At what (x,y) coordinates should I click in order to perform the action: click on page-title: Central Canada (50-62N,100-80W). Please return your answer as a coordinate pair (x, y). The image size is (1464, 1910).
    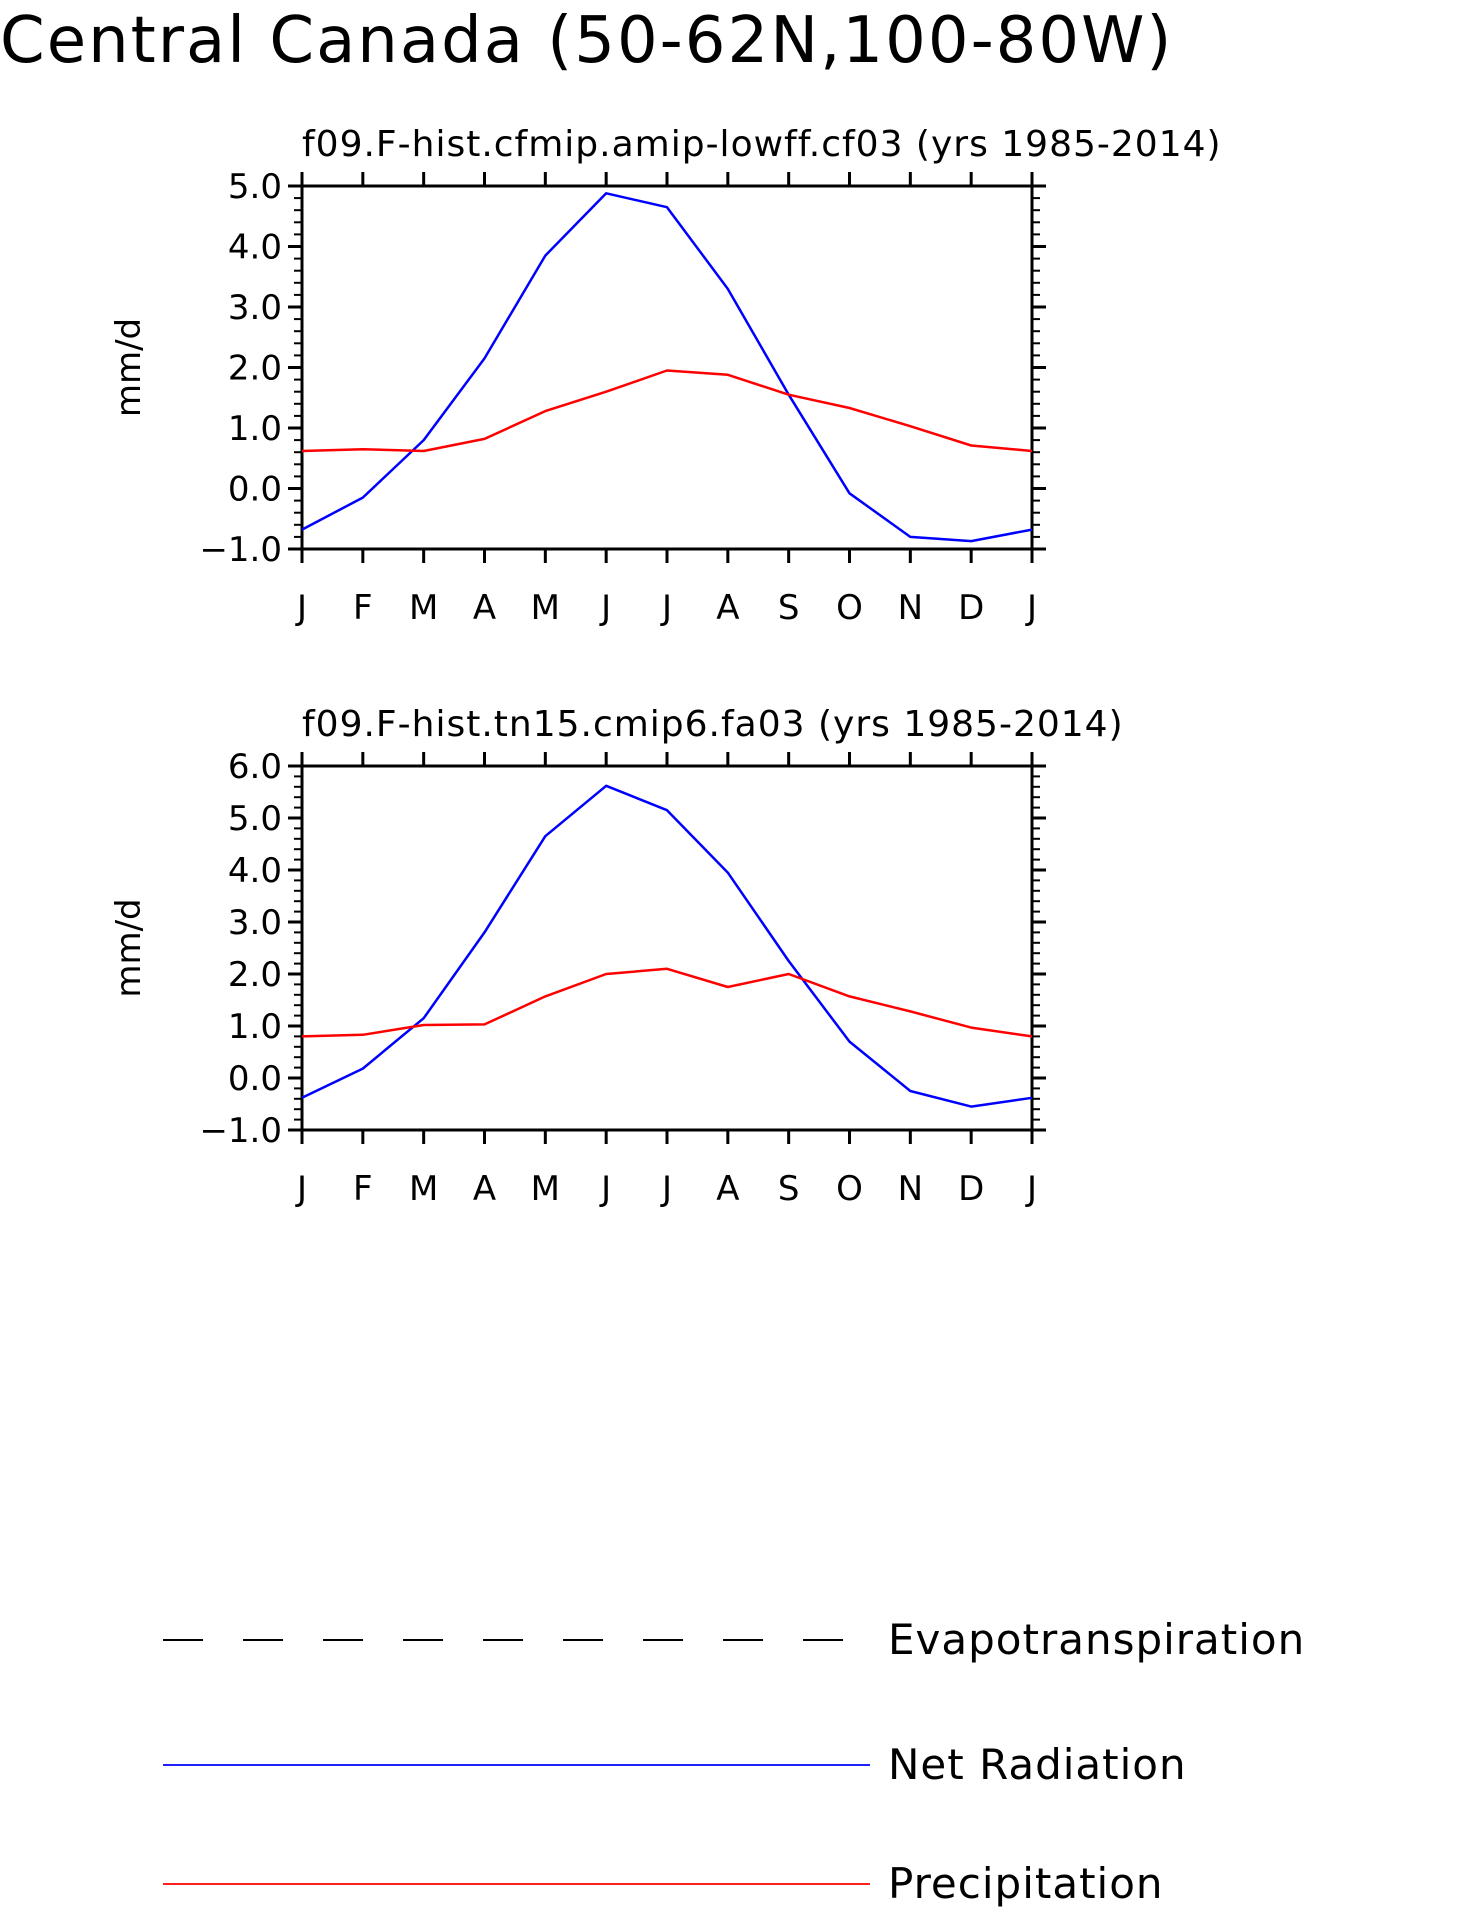
    Looking at the image, I should click on (586, 41).